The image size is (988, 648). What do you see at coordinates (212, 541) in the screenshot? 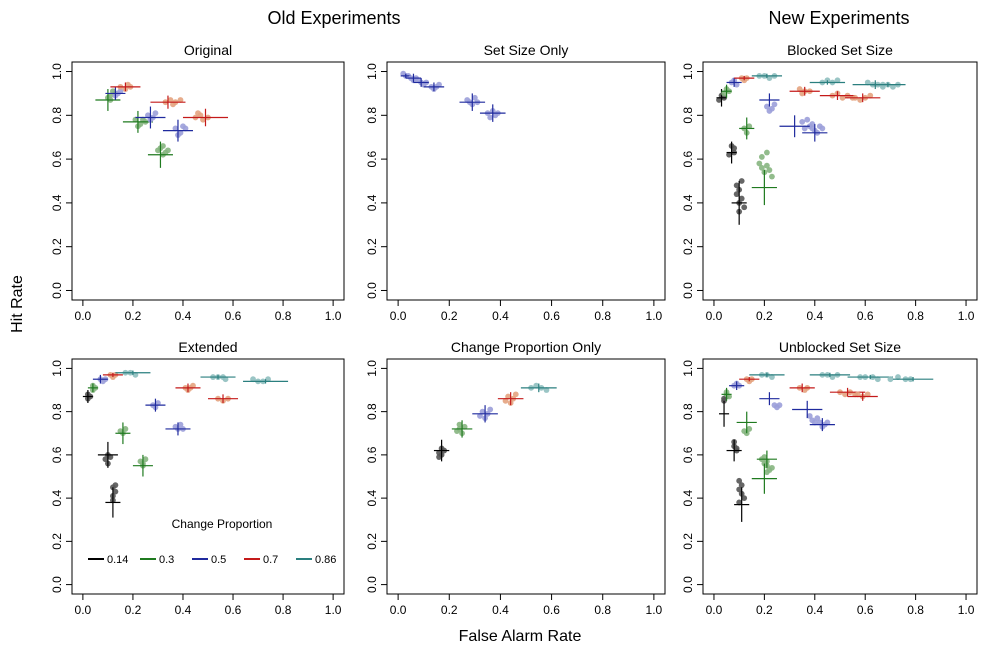
I see `legend: Change Proportion 0.14 0.3 0.5 0.7 0.86` at bounding box center [212, 541].